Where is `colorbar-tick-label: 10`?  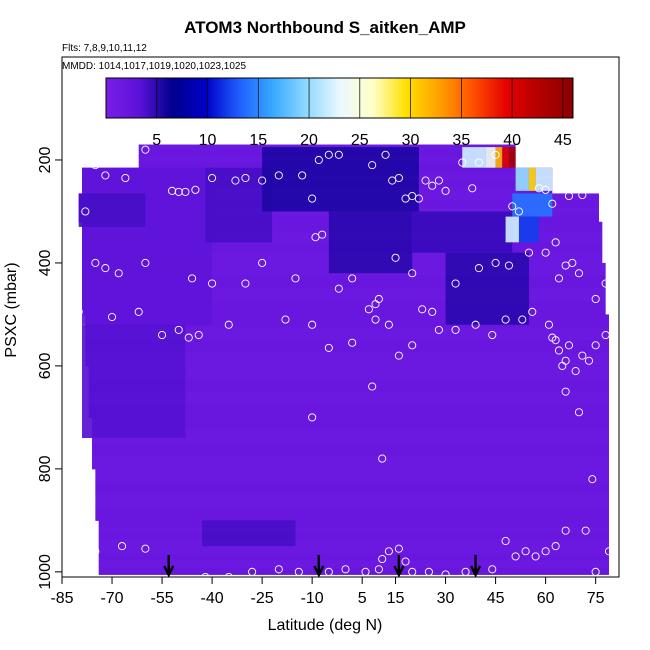 colorbar-tick-label: 10 is located at coordinates (208, 140).